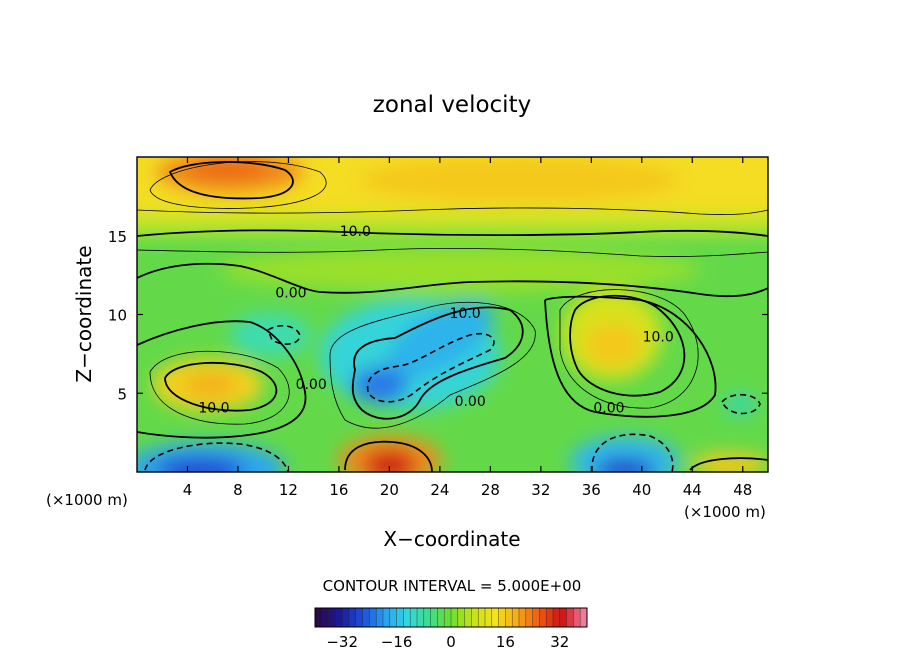  I want to click on dashed-right-edge, so click(741, 404).